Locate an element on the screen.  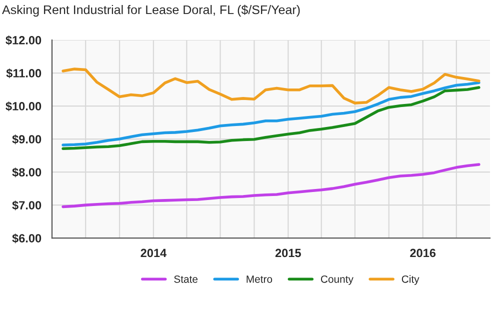
y-tick-label: $8.00 is located at coordinates (27, 173).